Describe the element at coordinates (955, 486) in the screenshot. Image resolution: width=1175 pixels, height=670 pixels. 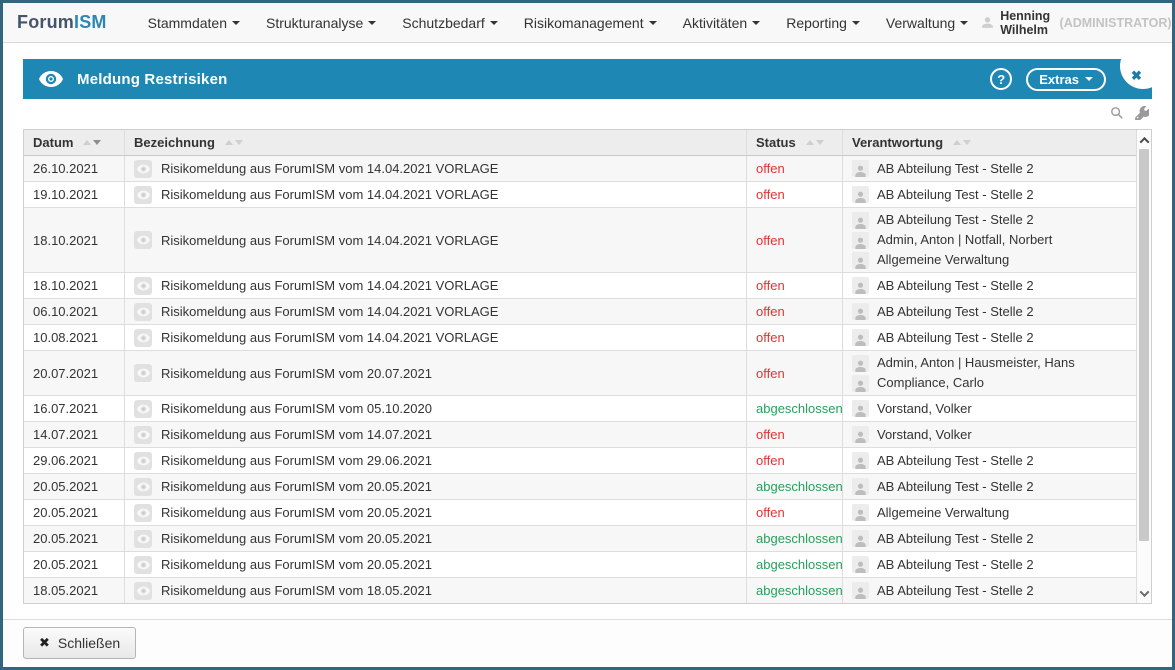
I see `responsible-name: AB Abteilung Test - Stelle 2` at that location.